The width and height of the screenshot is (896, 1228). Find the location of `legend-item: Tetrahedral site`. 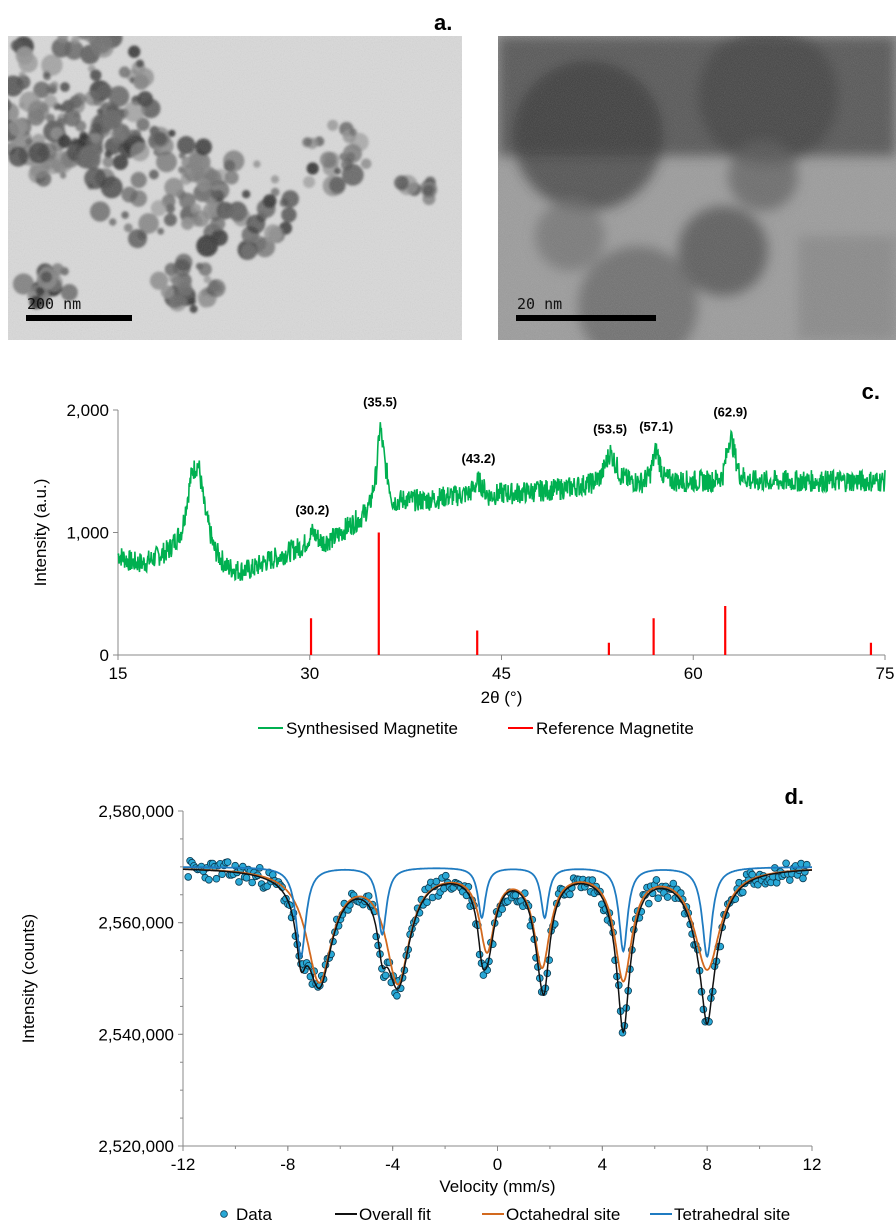

legend-item: Tetrahedral site is located at coordinates (720, 1214).